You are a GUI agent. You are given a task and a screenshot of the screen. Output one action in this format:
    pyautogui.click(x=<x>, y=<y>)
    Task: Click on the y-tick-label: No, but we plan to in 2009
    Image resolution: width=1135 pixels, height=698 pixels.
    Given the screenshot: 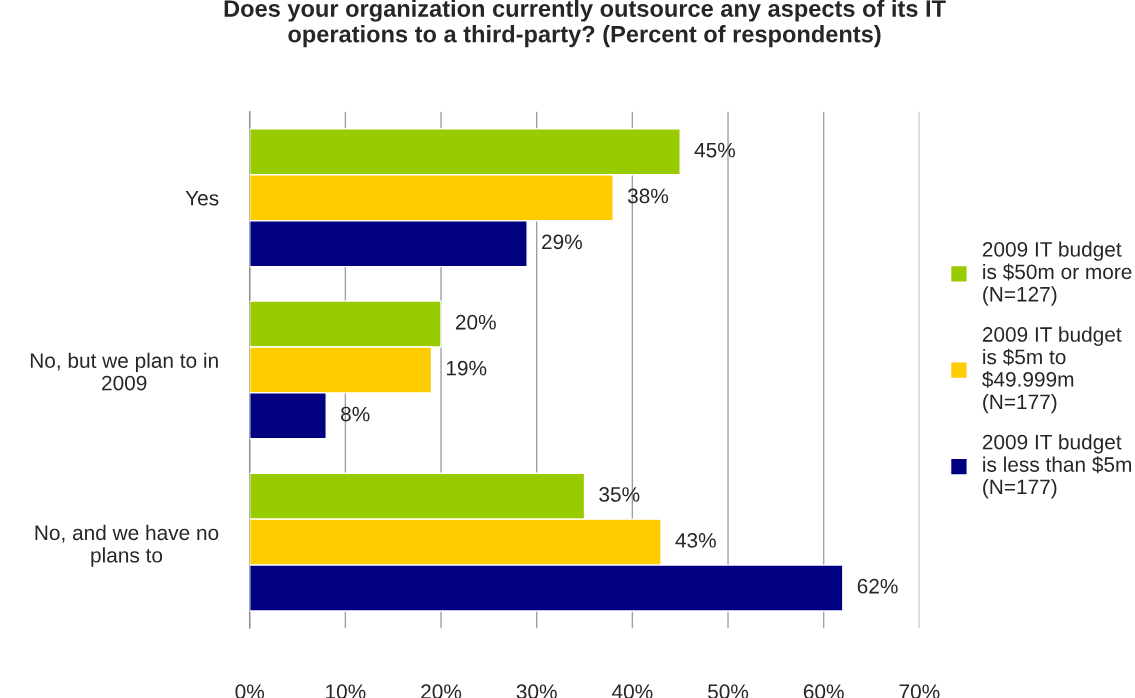 What is the action you would take?
    pyautogui.click(x=124, y=371)
    